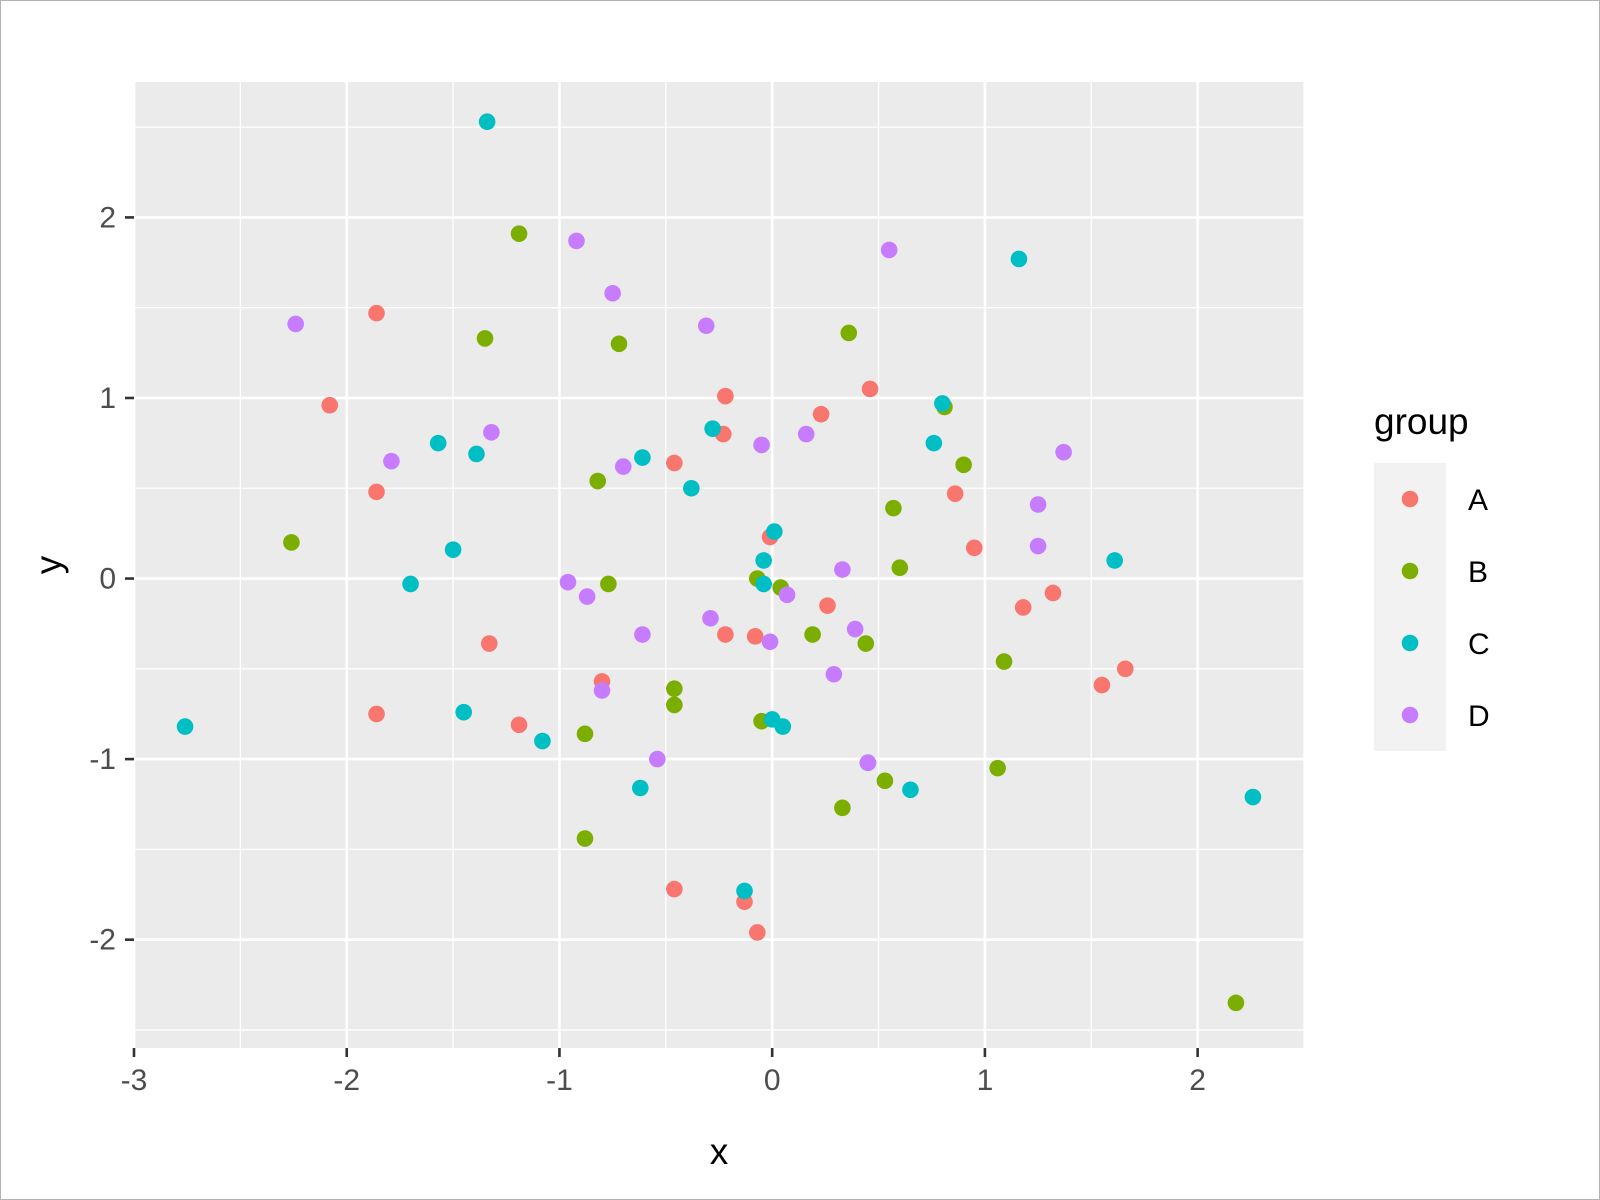 Image resolution: width=1600 pixels, height=1200 pixels. Describe the element at coordinates (1410, 643) in the screenshot. I see `legend-key-C` at that location.